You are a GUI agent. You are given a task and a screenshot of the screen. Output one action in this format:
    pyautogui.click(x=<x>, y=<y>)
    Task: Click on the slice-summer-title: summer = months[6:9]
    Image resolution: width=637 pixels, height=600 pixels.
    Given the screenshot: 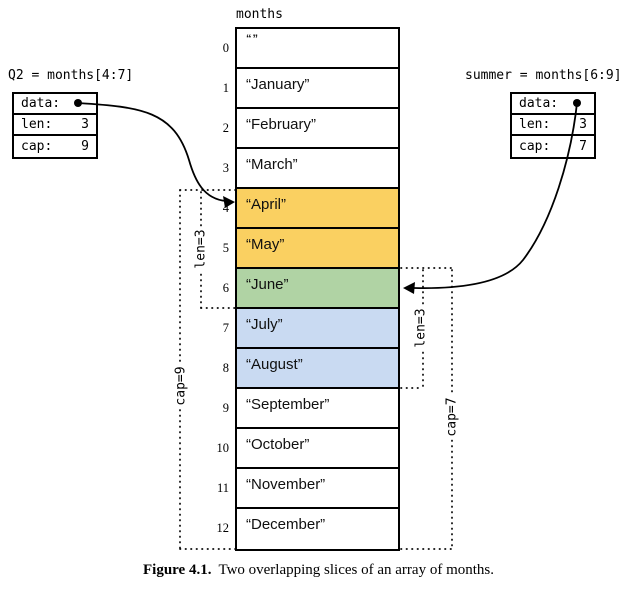 What is the action you would take?
    pyautogui.click(x=543, y=75)
    